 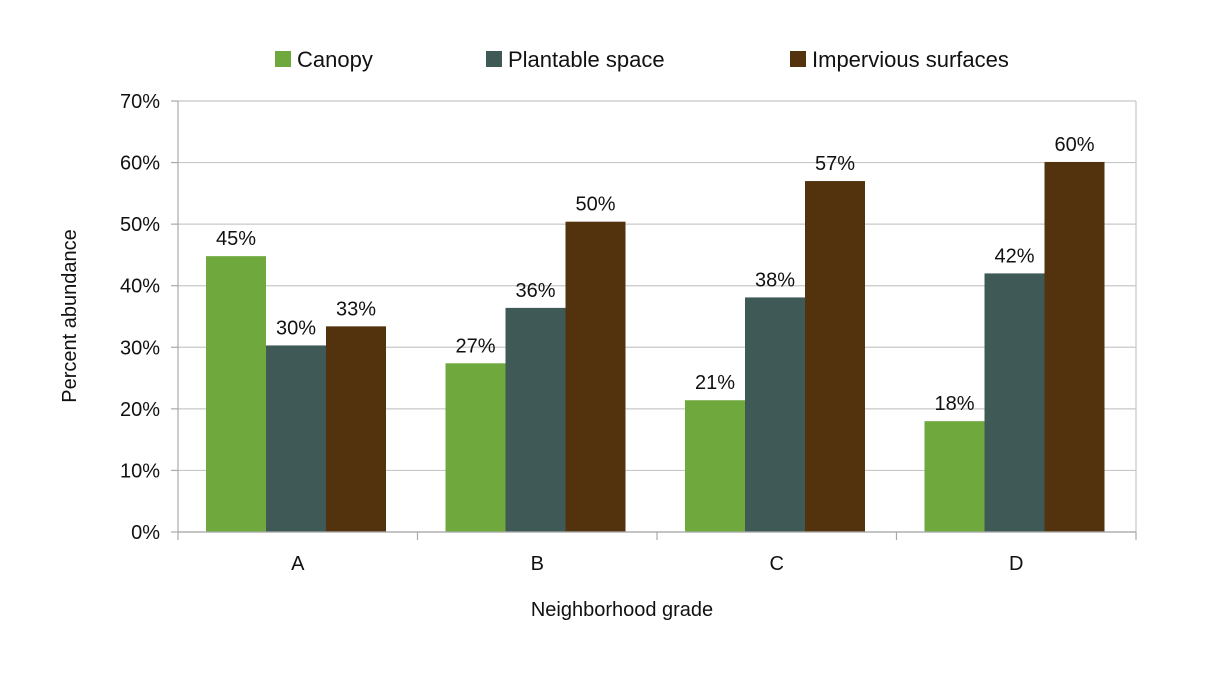 What do you see at coordinates (140, 102) in the screenshot?
I see `y-tick-label: 70%` at bounding box center [140, 102].